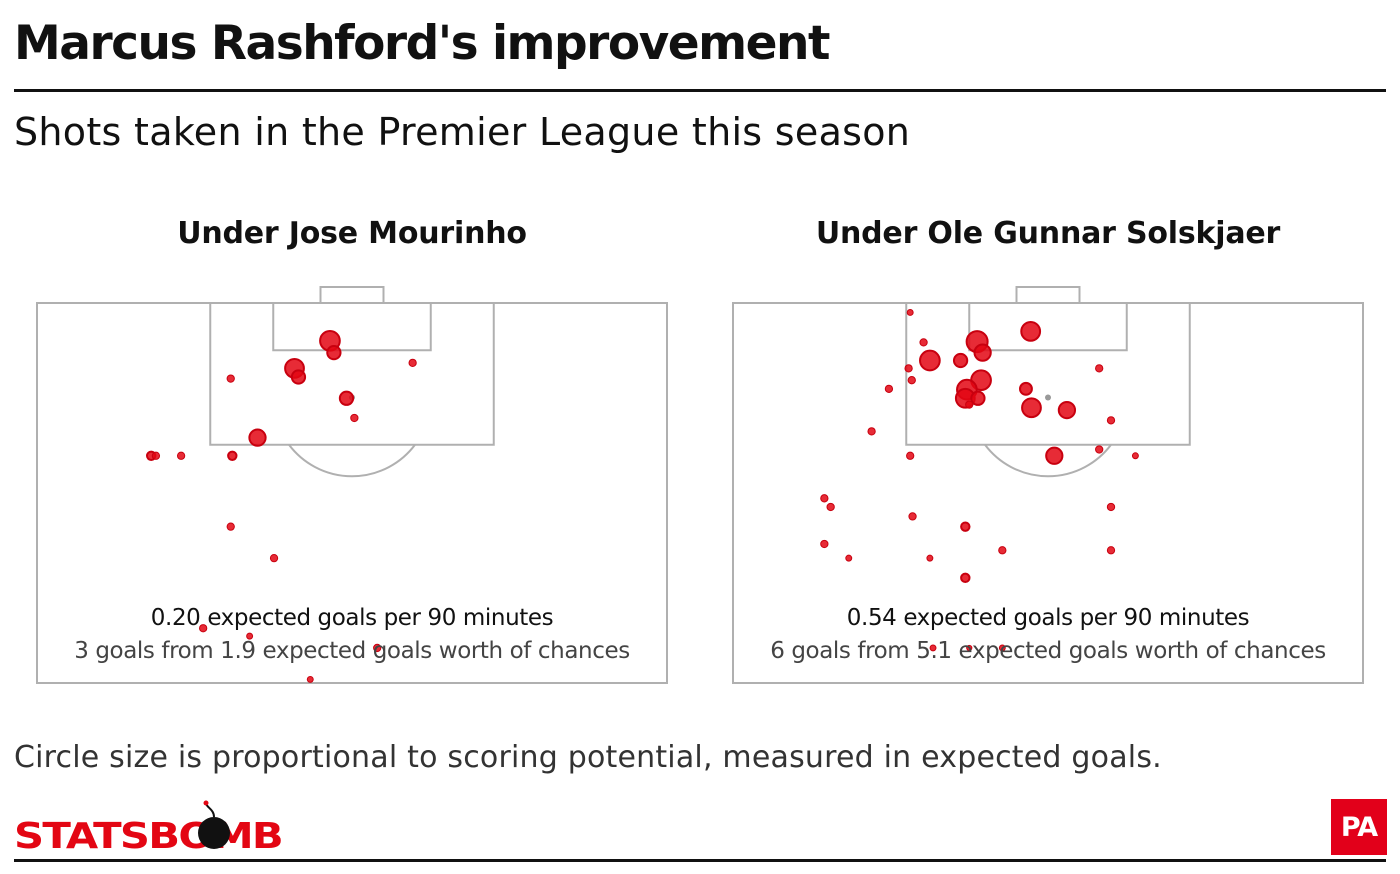  I want to click on penalty-spot, so click(1048, 397).